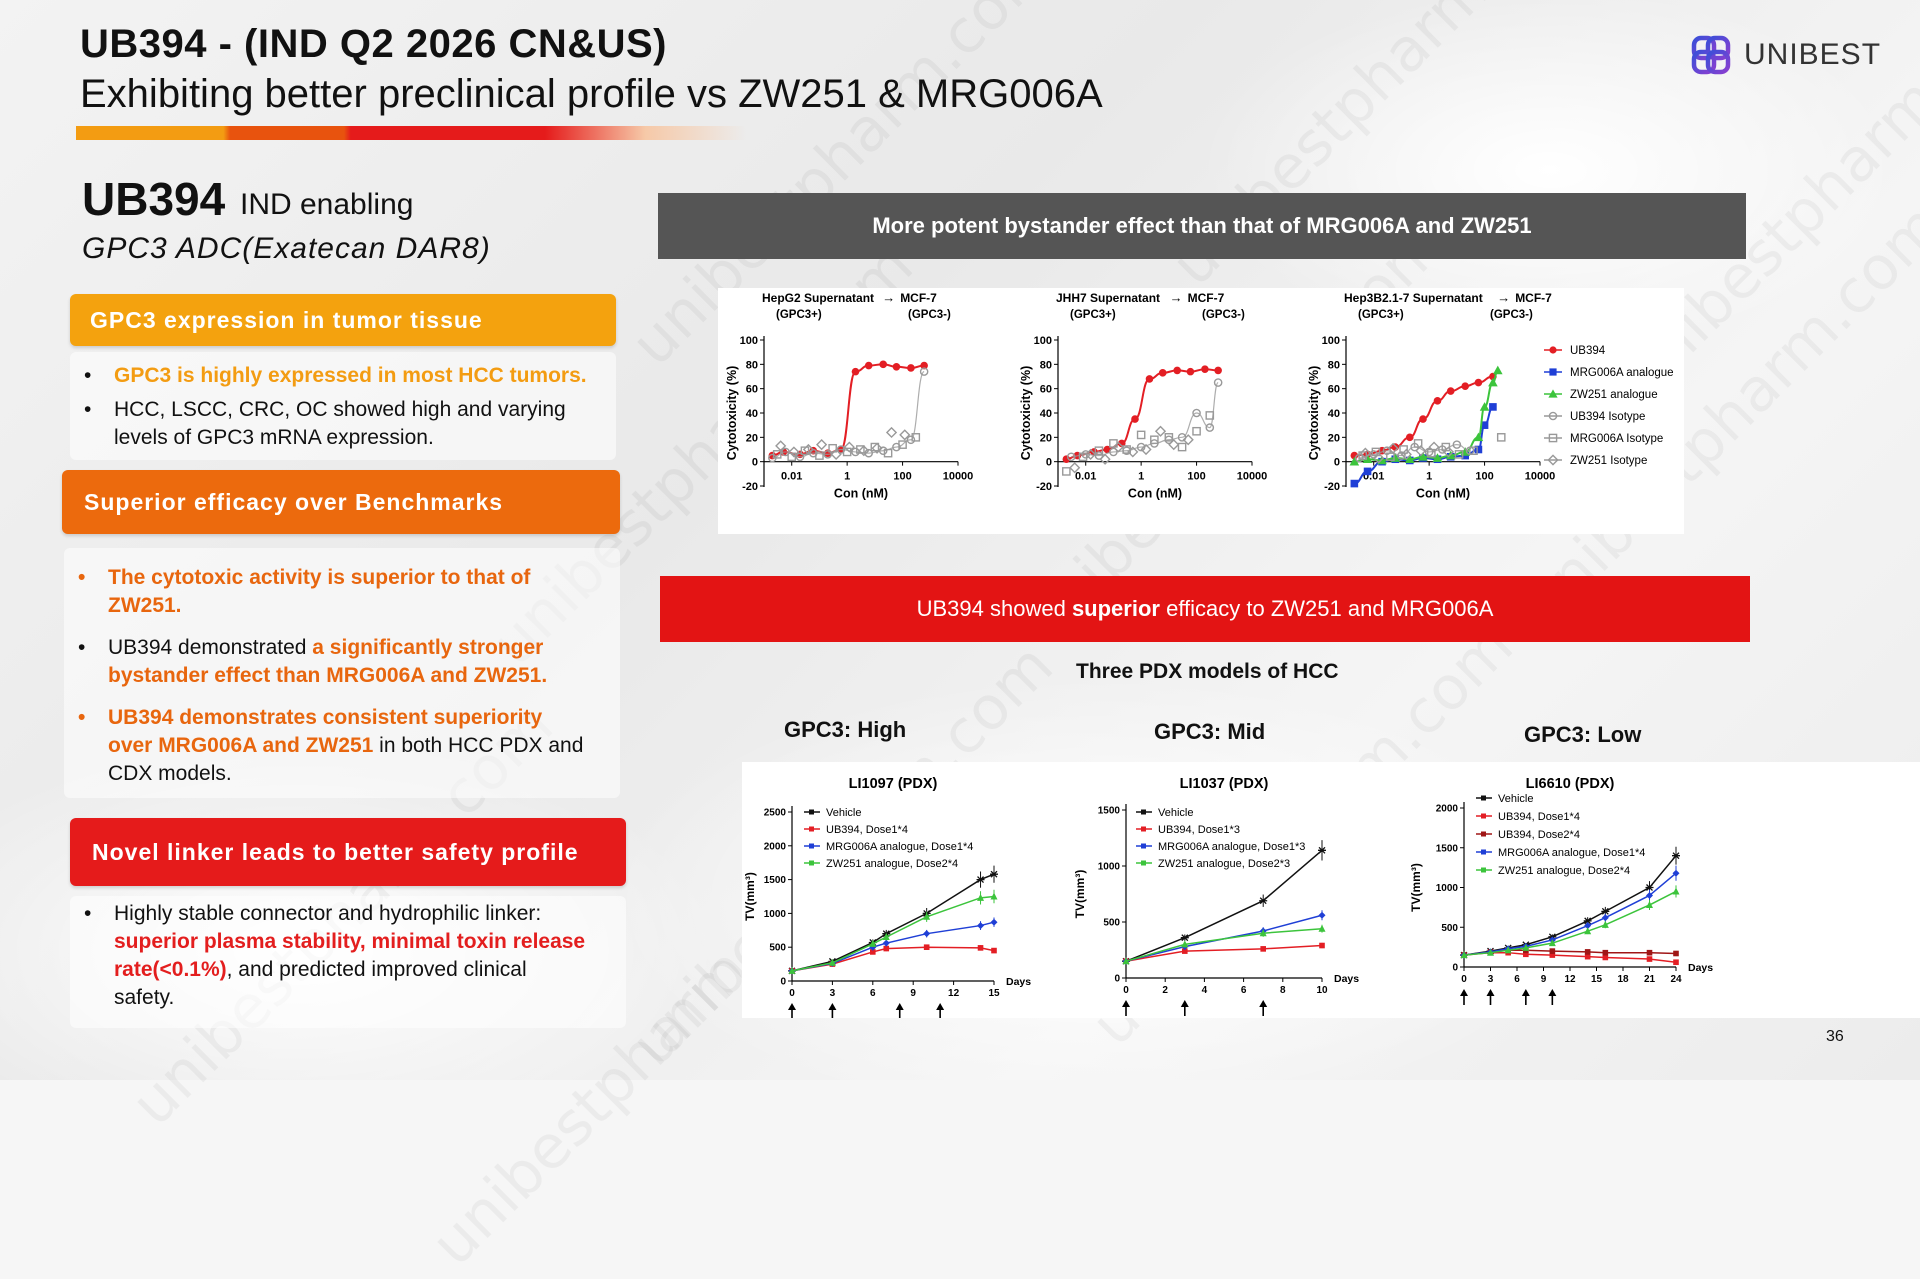 Image resolution: width=1920 pixels, height=1279 pixels. Describe the element at coordinates (893, 931) in the screenshot. I see `series-zw251` at that location.